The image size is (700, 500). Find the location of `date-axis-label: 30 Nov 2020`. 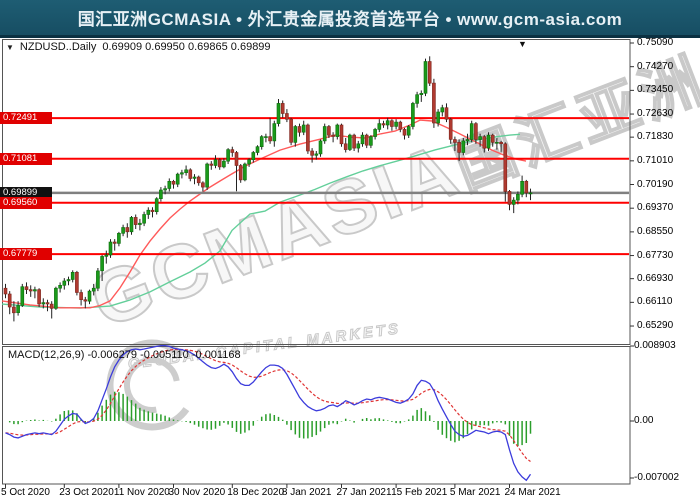

date-axis-label: 30 Nov 2020 is located at coordinates (197, 492).